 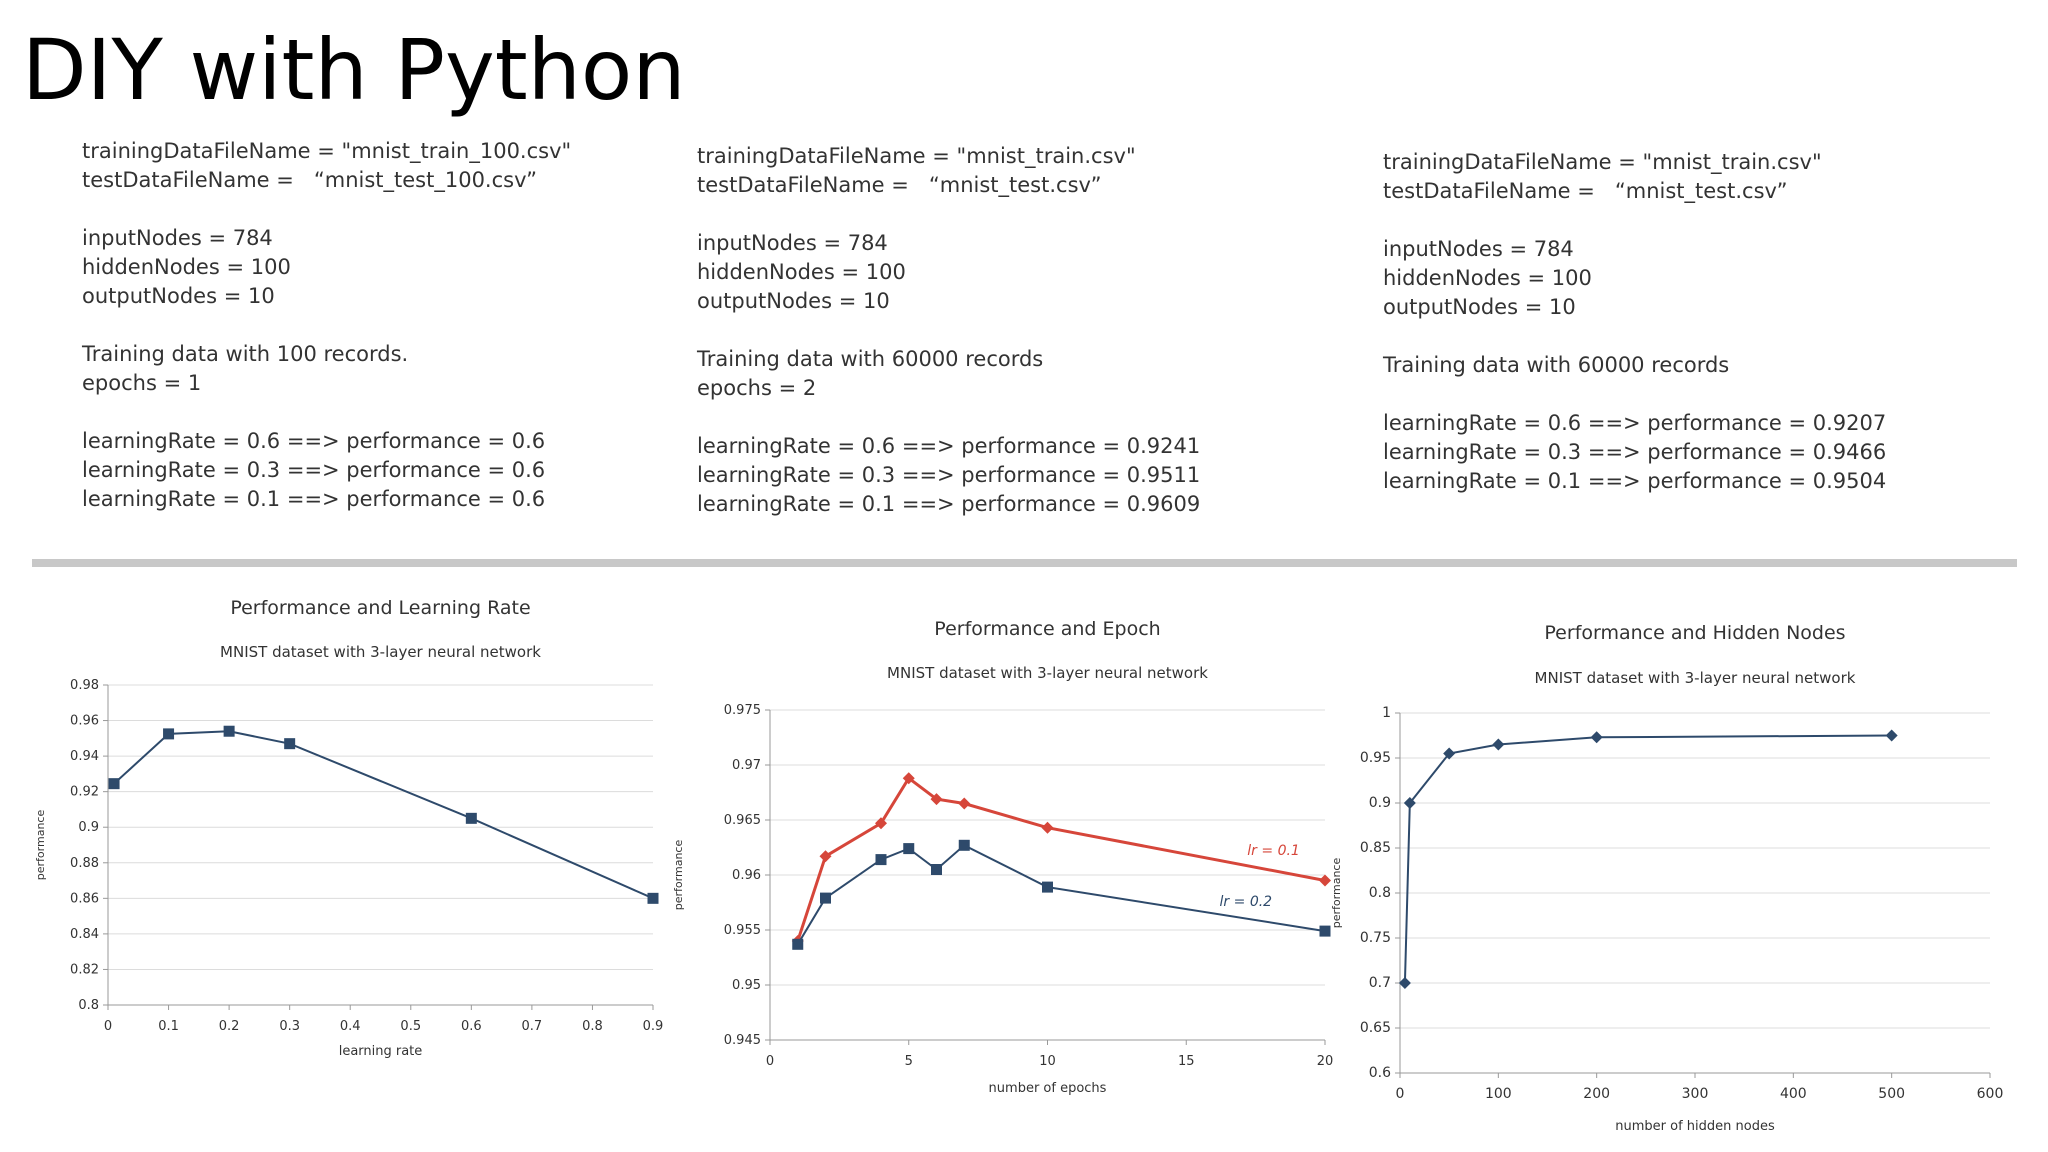 I want to click on y-tick-label: 0.975, so click(x=742, y=710).